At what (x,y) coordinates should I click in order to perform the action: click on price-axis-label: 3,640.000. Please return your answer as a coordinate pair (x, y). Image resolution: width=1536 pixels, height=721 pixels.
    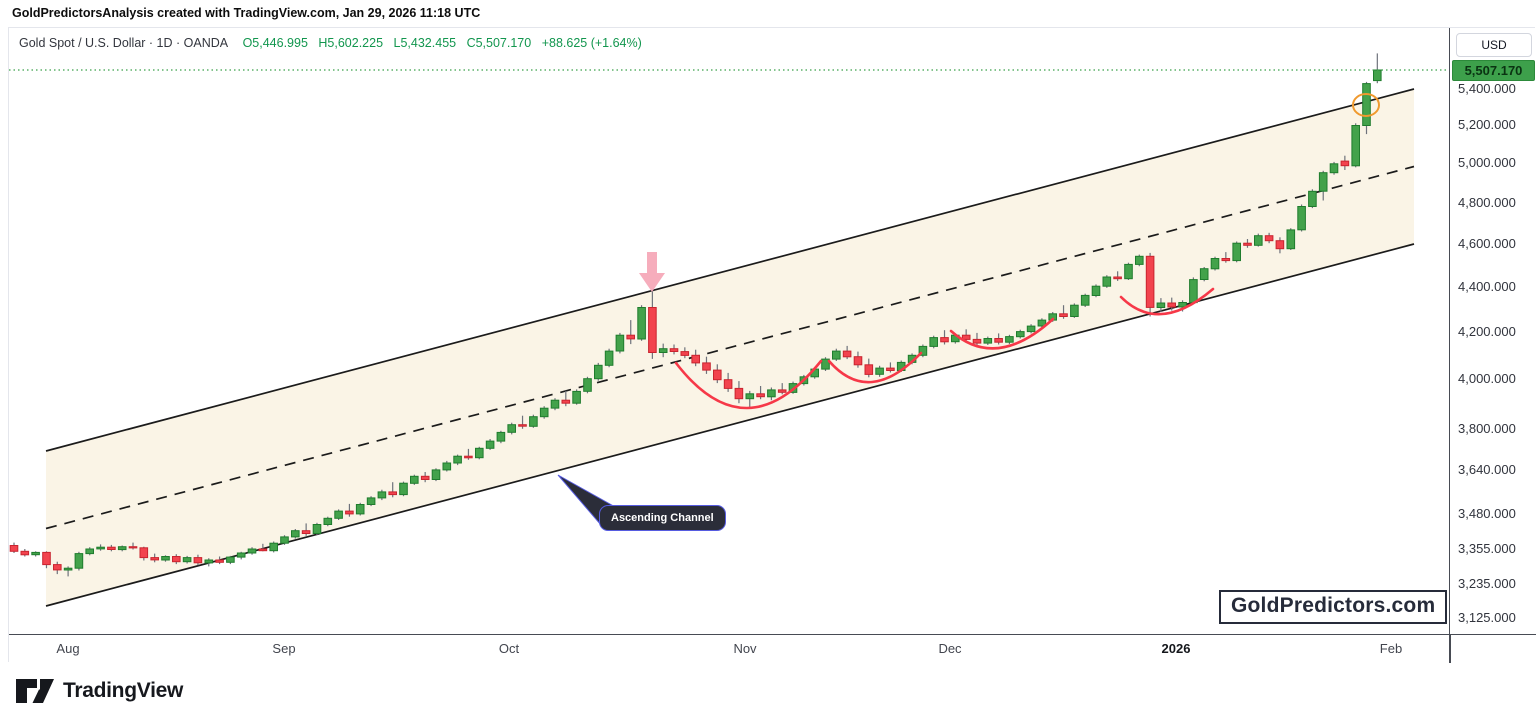
    Looking at the image, I should click on (1487, 470).